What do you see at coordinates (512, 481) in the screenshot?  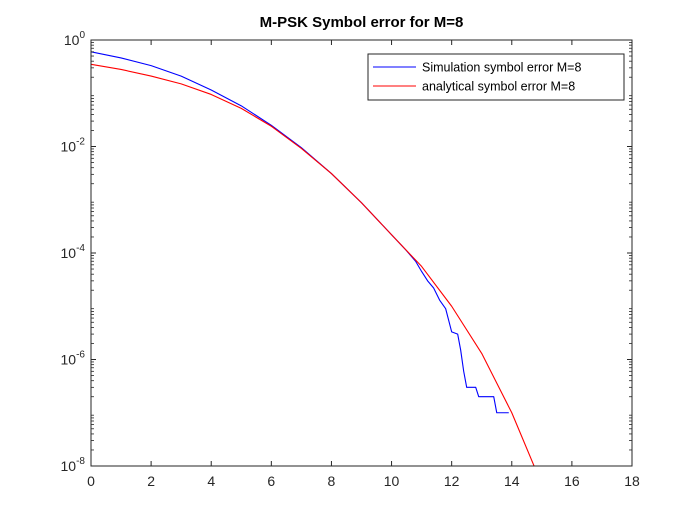 I see `x-tick-label: 14` at bounding box center [512, 481].